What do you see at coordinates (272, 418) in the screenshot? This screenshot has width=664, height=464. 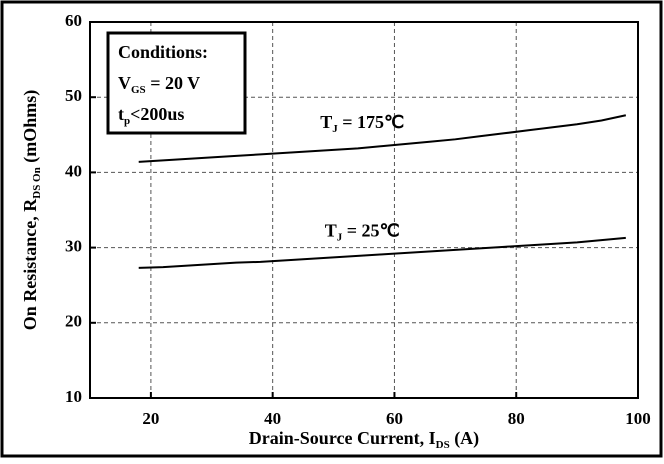 I see `x-tick-label: 40` at bounding box center [272, 418].